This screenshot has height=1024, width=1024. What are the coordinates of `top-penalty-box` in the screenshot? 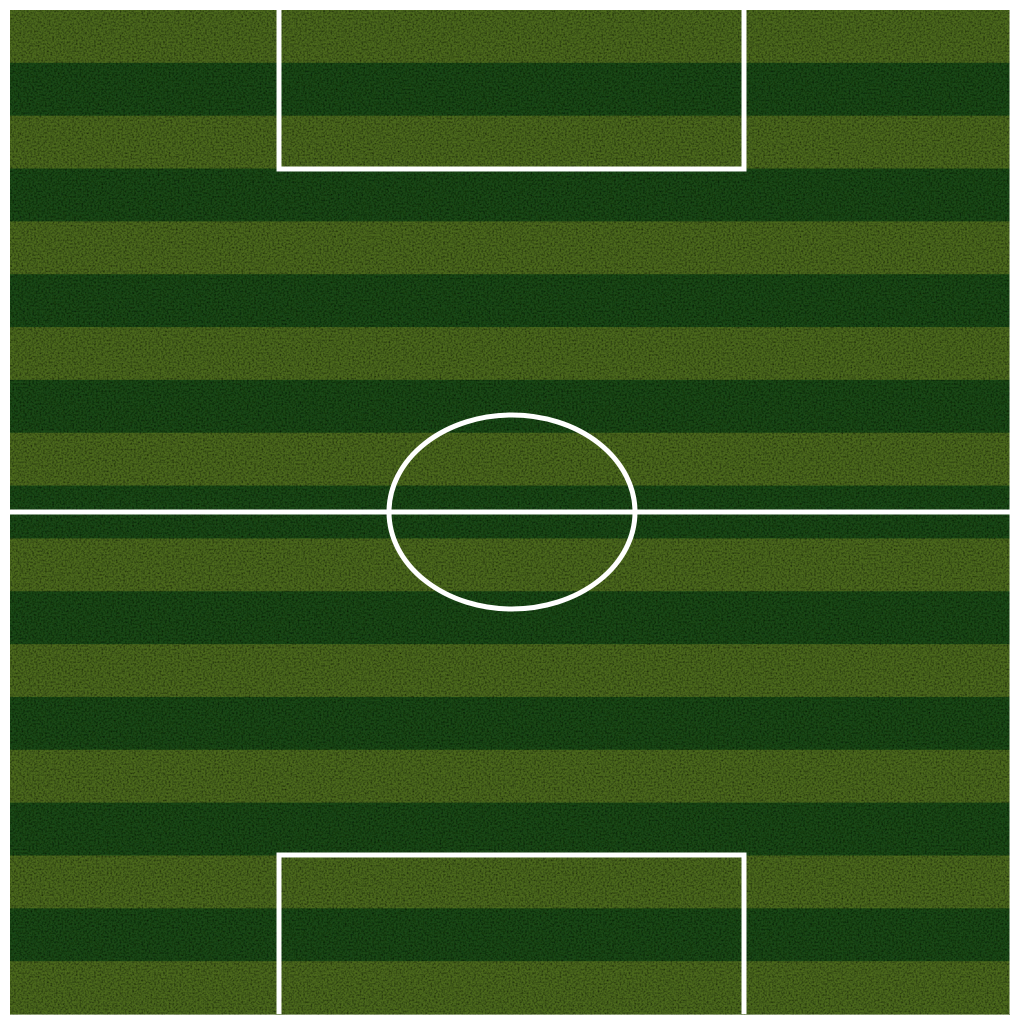 It's located at (511, 91).